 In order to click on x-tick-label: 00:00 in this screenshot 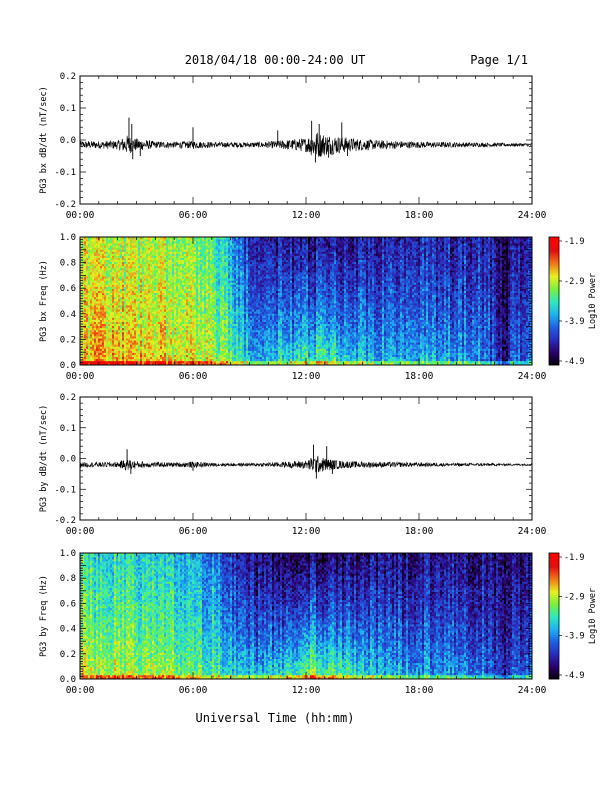, I will do `click(80, 215)`.